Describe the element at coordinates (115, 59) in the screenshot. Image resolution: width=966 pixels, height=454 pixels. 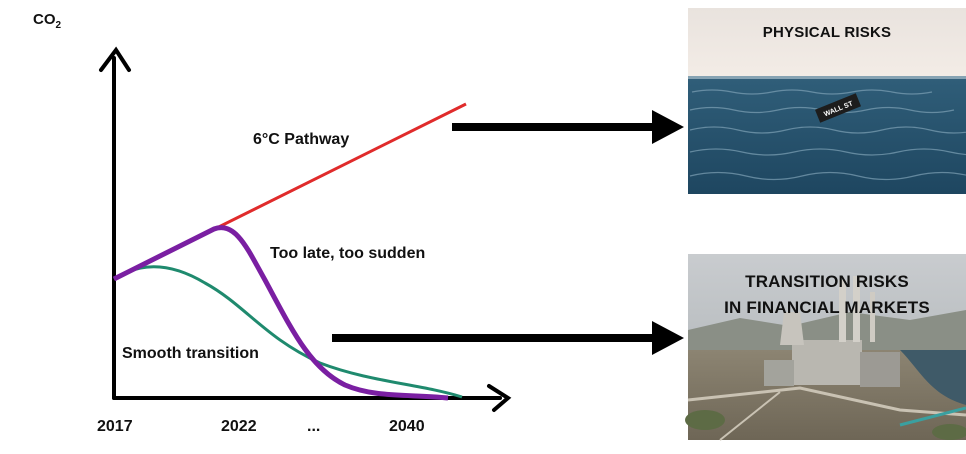
I see `y-axis-arrowhead` at that location.